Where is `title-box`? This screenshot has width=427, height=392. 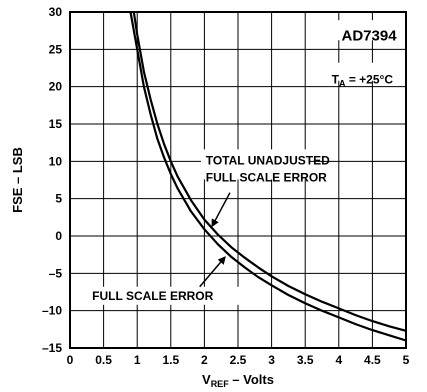 title-box is located at coordinates (368, 30).